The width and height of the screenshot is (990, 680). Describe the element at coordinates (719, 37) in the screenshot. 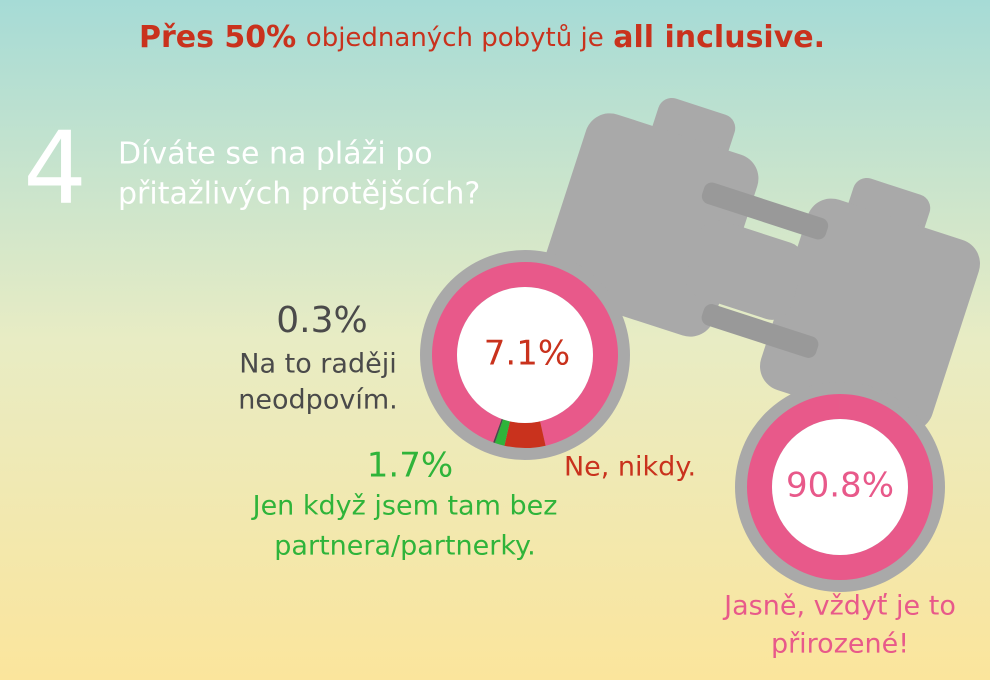

I see `header-bold: all inclusive.` at that location.